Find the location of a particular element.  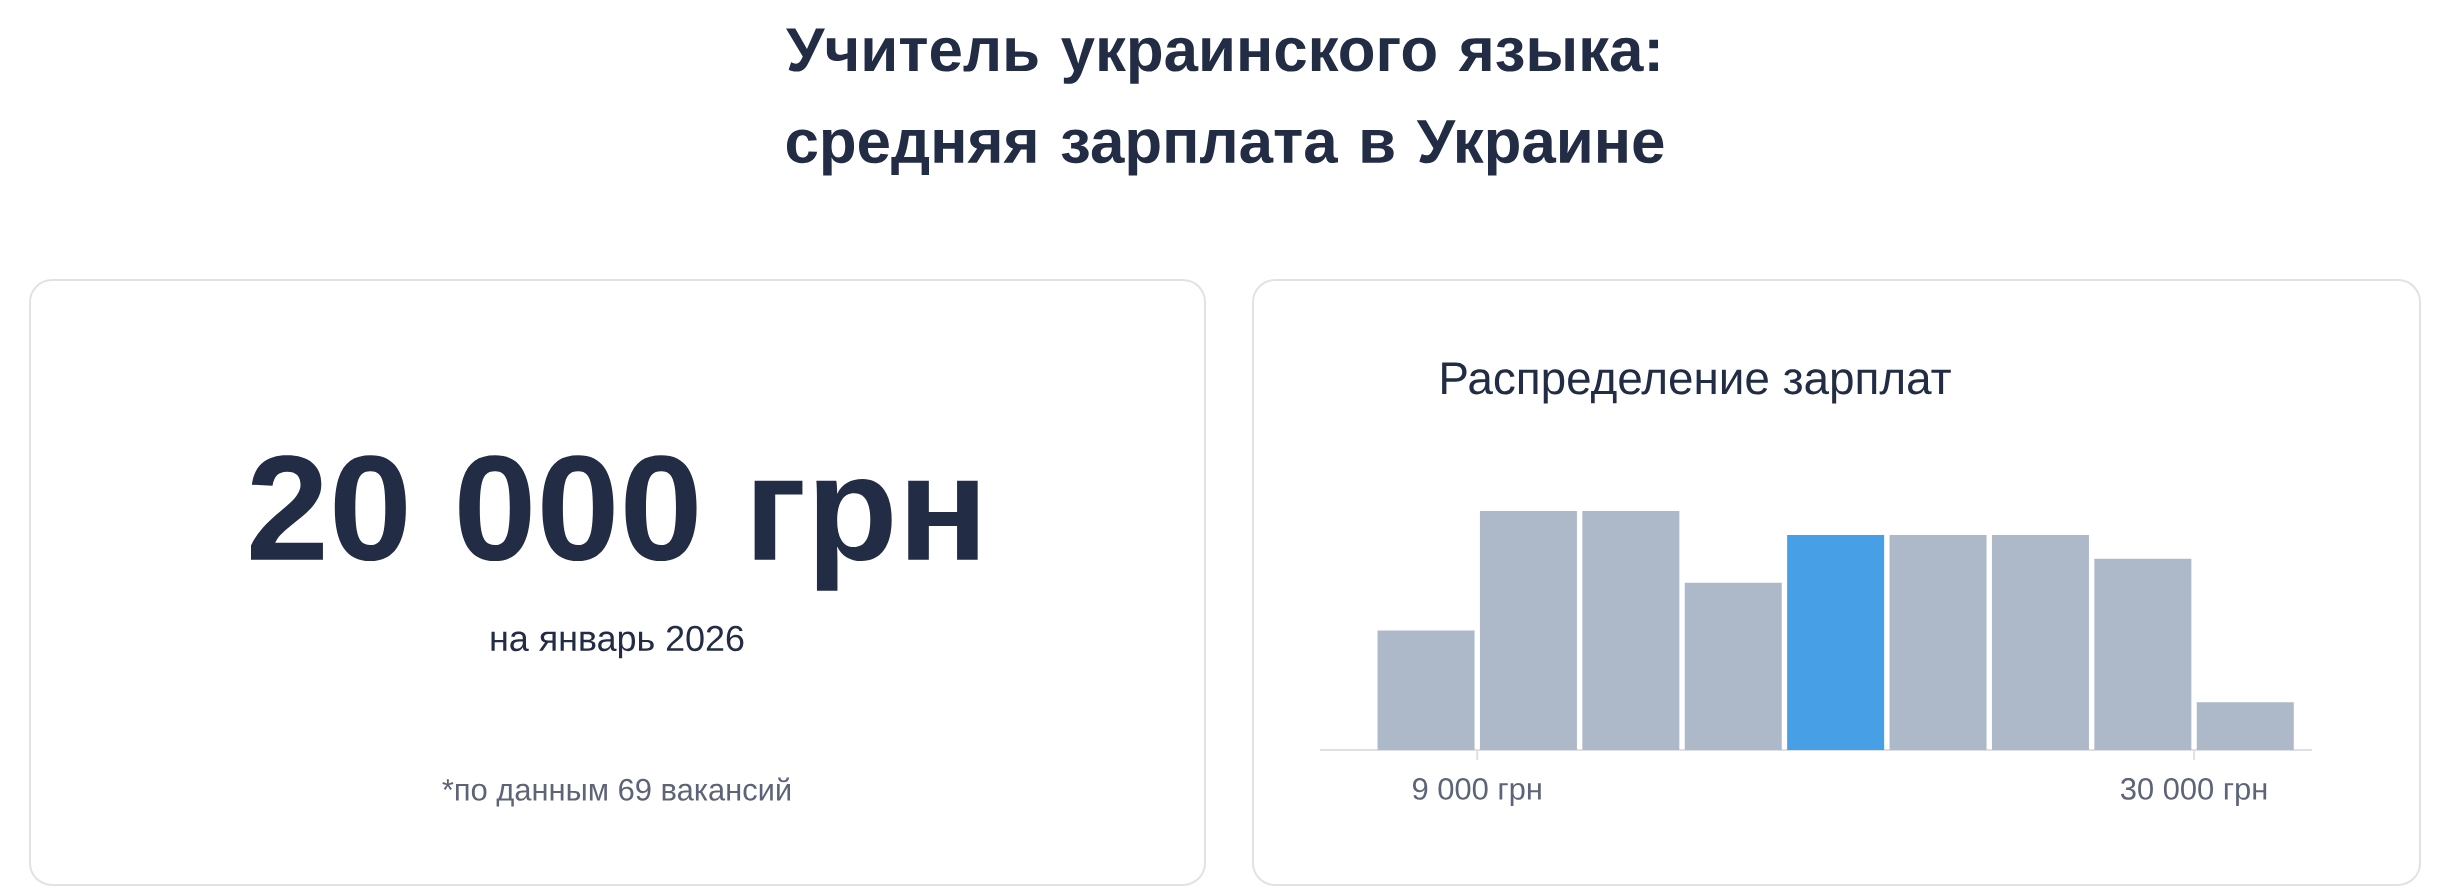

text: 30 000 грн is located at coordinates (2193, 792).